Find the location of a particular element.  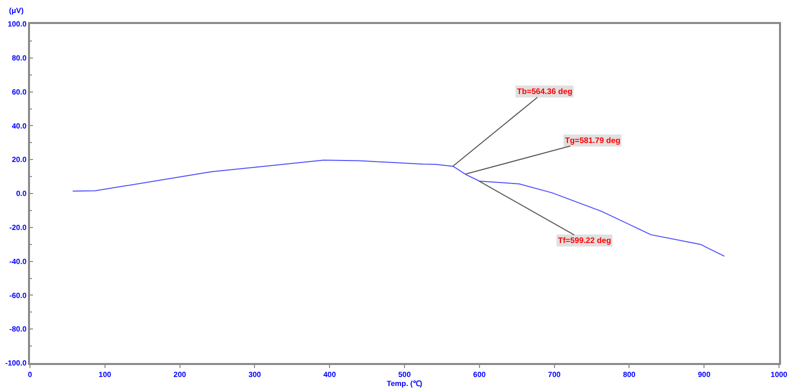

annotation: Tb=564.36 deg is located at coordinates (544, 91).